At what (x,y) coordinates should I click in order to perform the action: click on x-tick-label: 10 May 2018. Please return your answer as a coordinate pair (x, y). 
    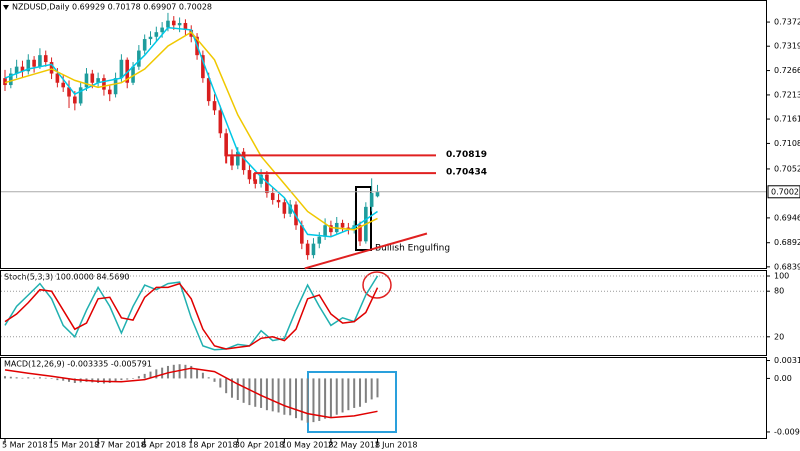
    Looking at the image, I should click on (307, 445).